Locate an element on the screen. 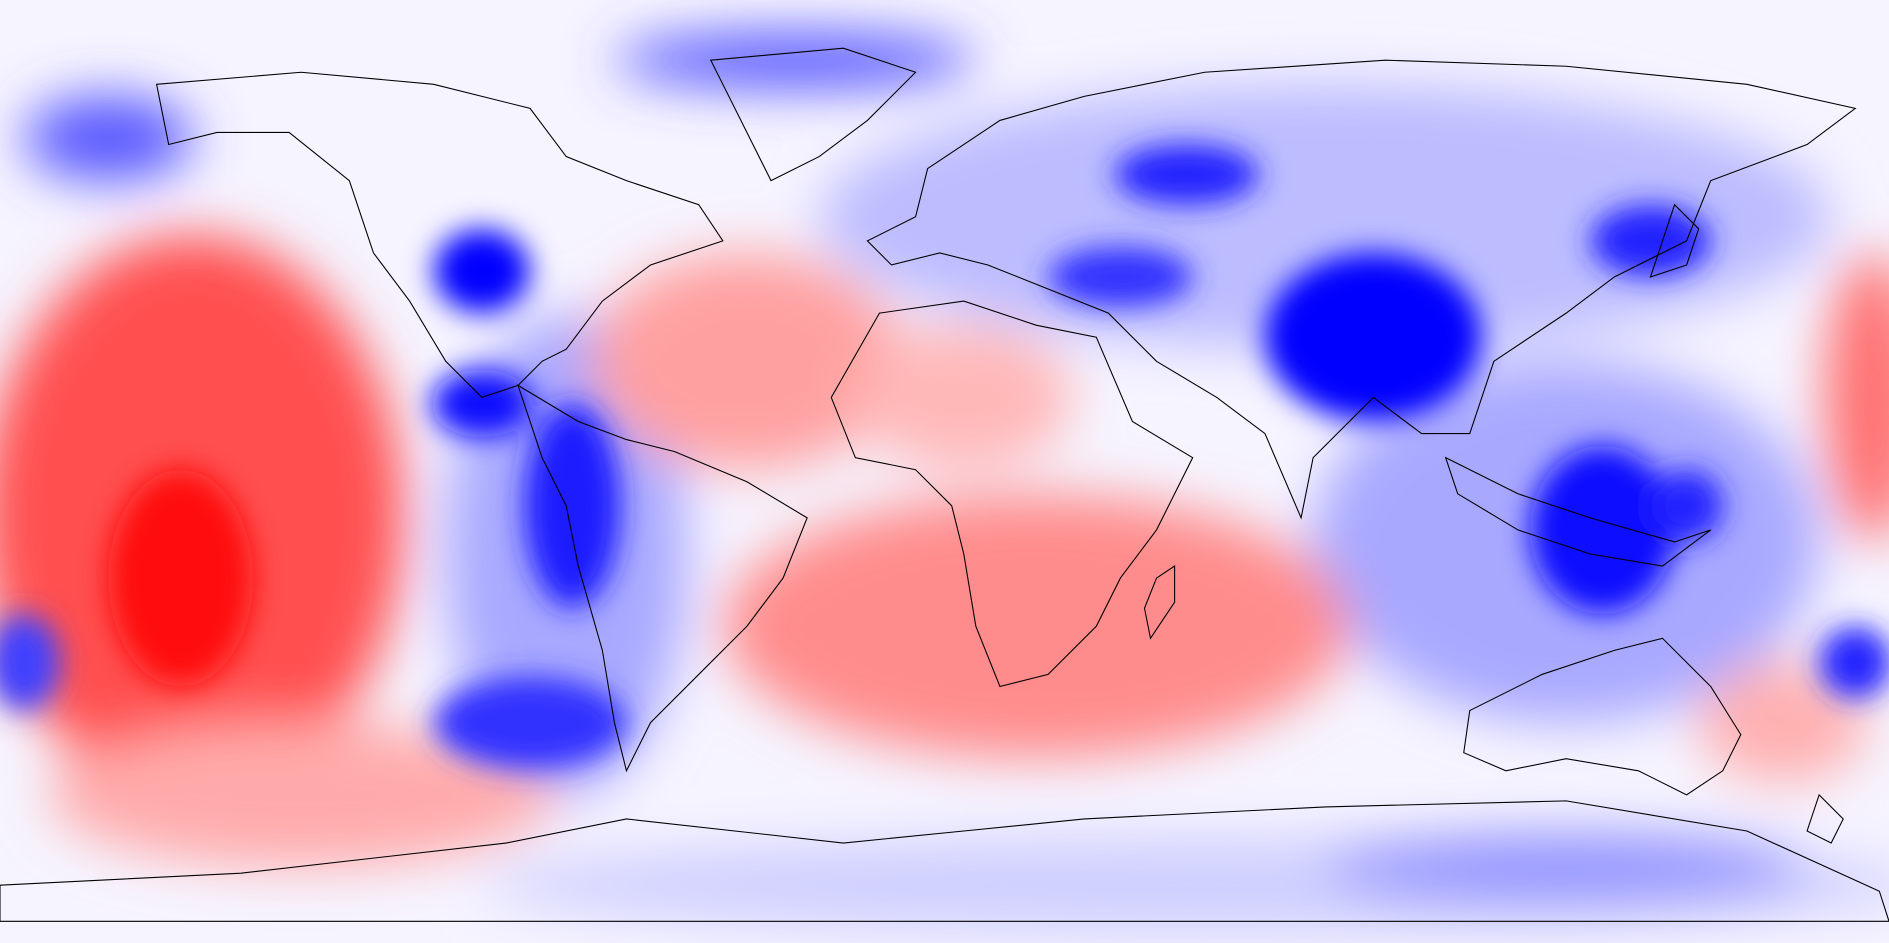 This screenshot has width=1889, height=943. africa is located at coordinates (1012, 494).